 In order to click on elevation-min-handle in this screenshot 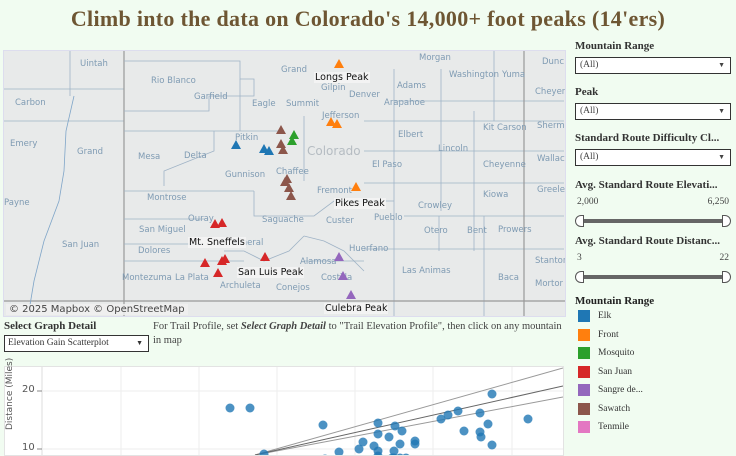, I will do `click(579, 221)`.